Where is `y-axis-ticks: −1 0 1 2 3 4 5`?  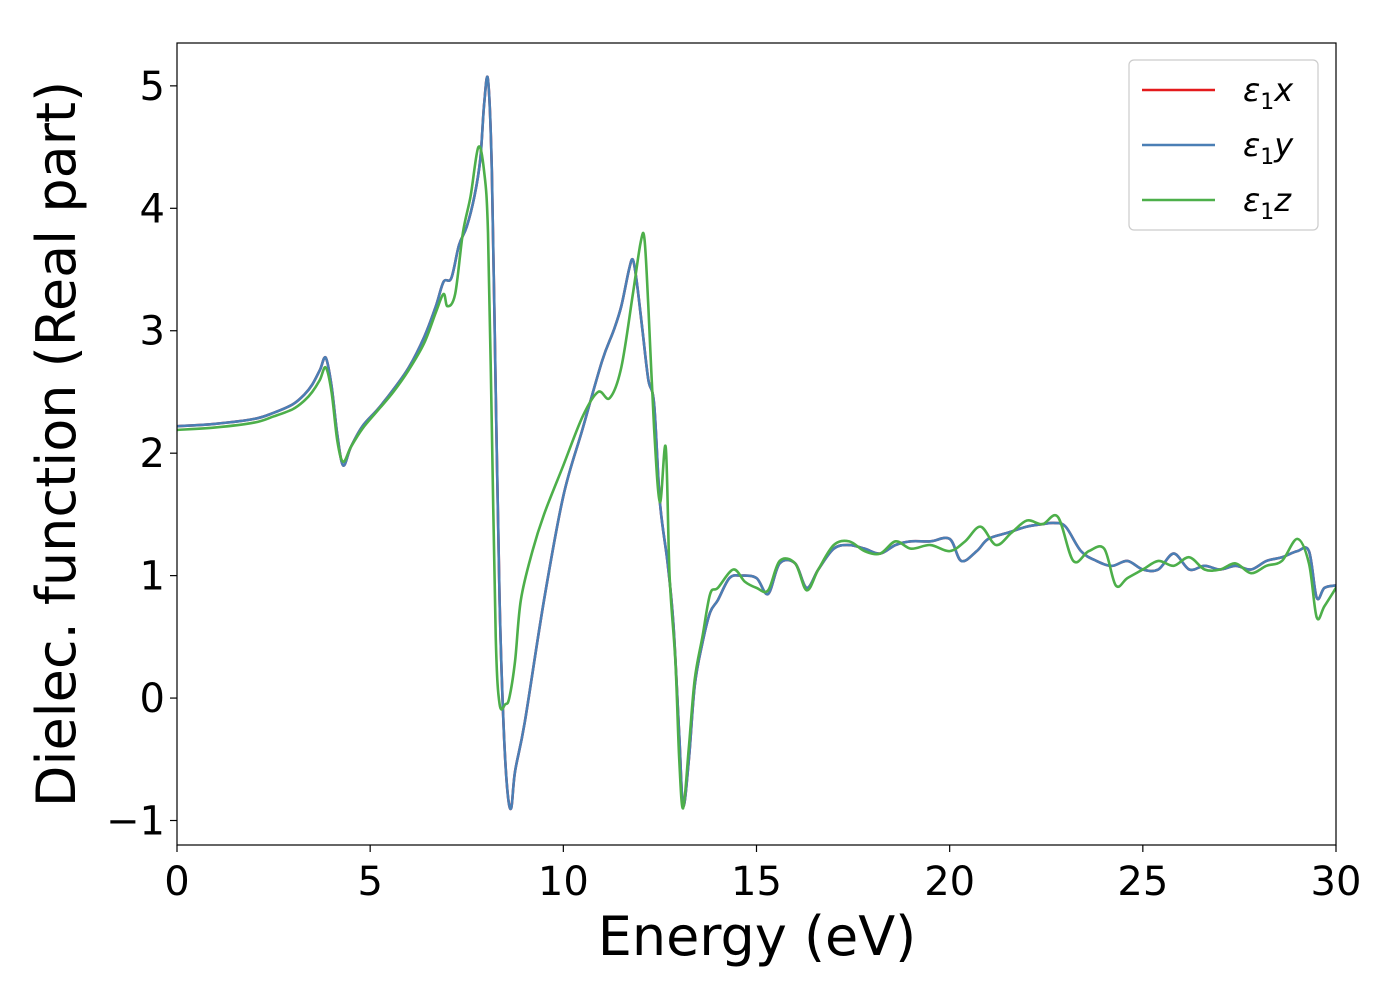
y-axis-ticks: −1 0 1 2 3 4 5 is located at coordinates (141, 454).